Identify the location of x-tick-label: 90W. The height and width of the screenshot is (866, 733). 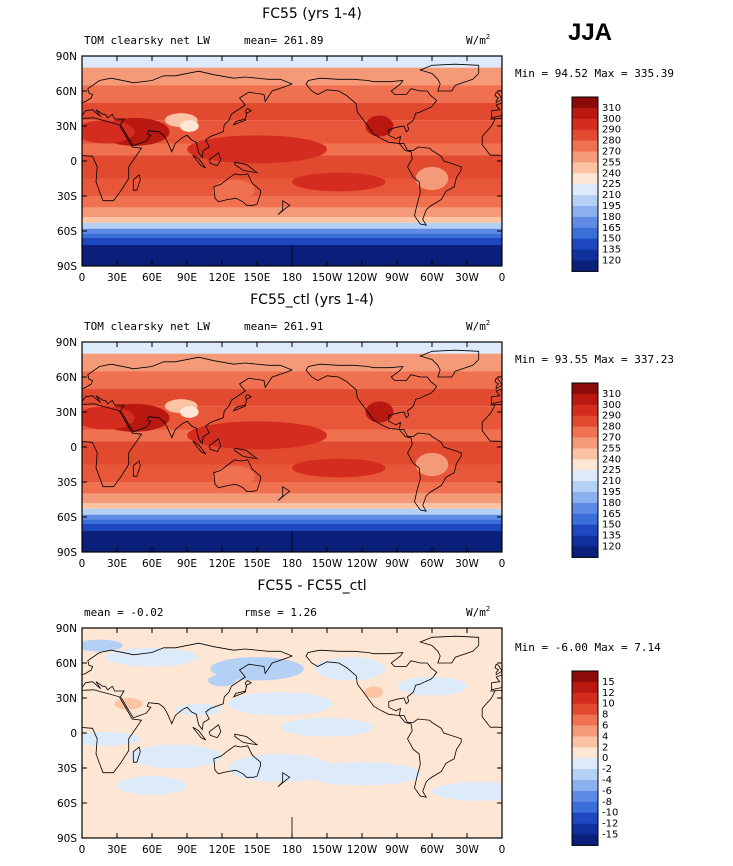
(397, 564).